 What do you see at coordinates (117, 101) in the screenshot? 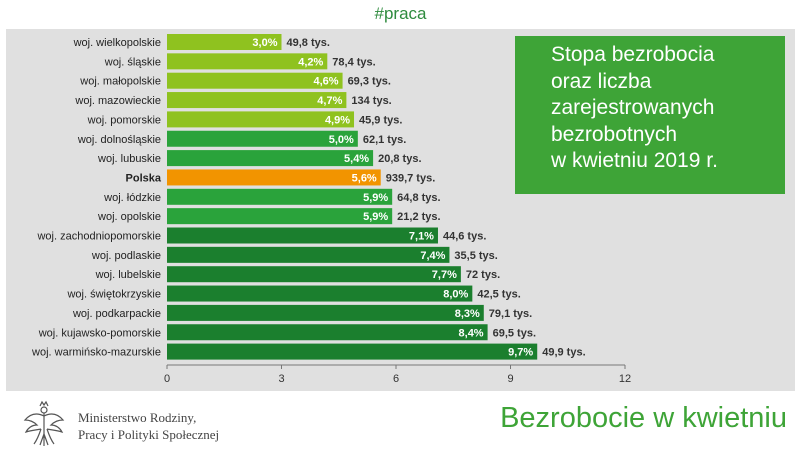
I see `category-label: woj. mazowieckie` at bounding box center [117, 101].